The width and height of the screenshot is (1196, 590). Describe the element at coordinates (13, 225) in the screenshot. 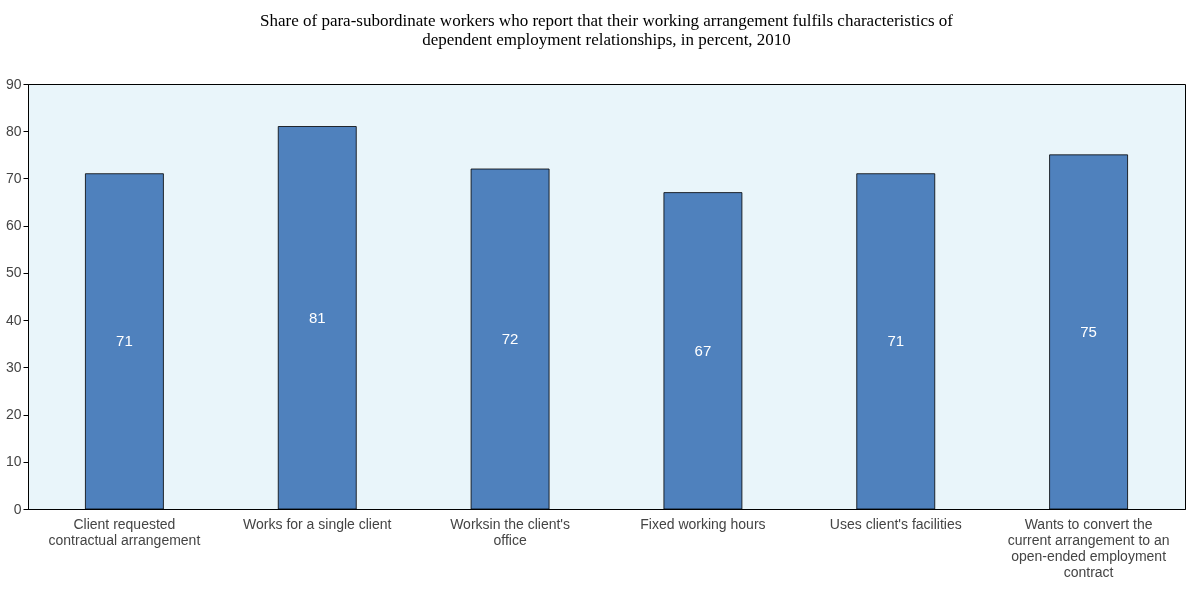

I see `y-tick-label: 60` at that location.